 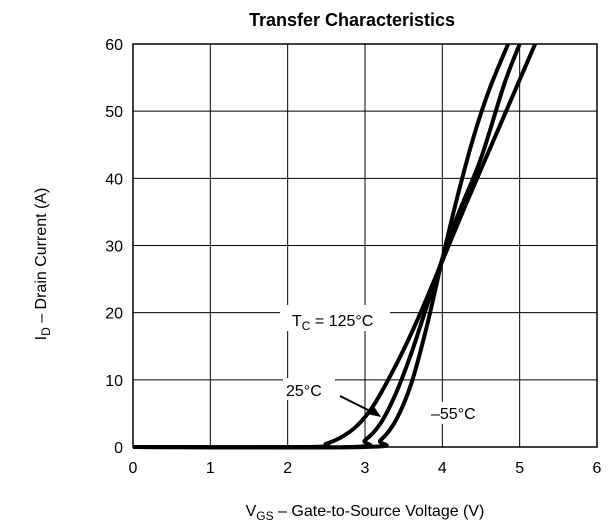 I want to click on x-axis-label: VGS – Gate-to-Source Voltage (V), so click(x=365, y=513).